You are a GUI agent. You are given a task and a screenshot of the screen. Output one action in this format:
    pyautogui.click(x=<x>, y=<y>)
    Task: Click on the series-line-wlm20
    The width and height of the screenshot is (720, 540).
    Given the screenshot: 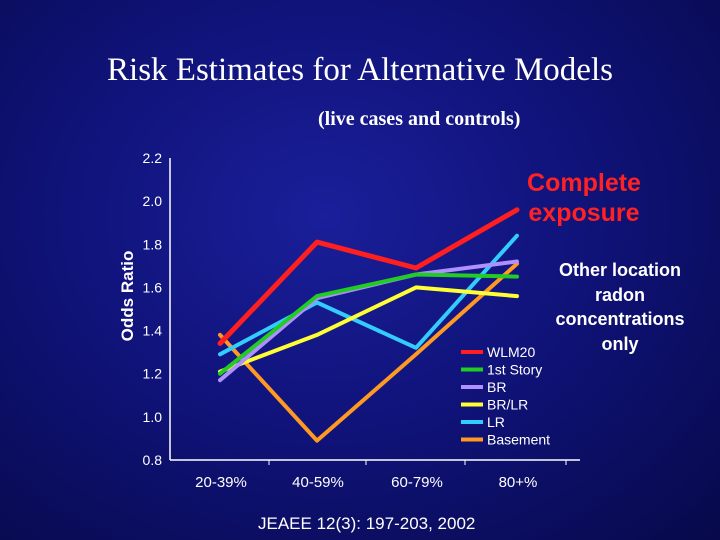 What is the action you would take?
    pyautogui.click(x=368, y=276)
    